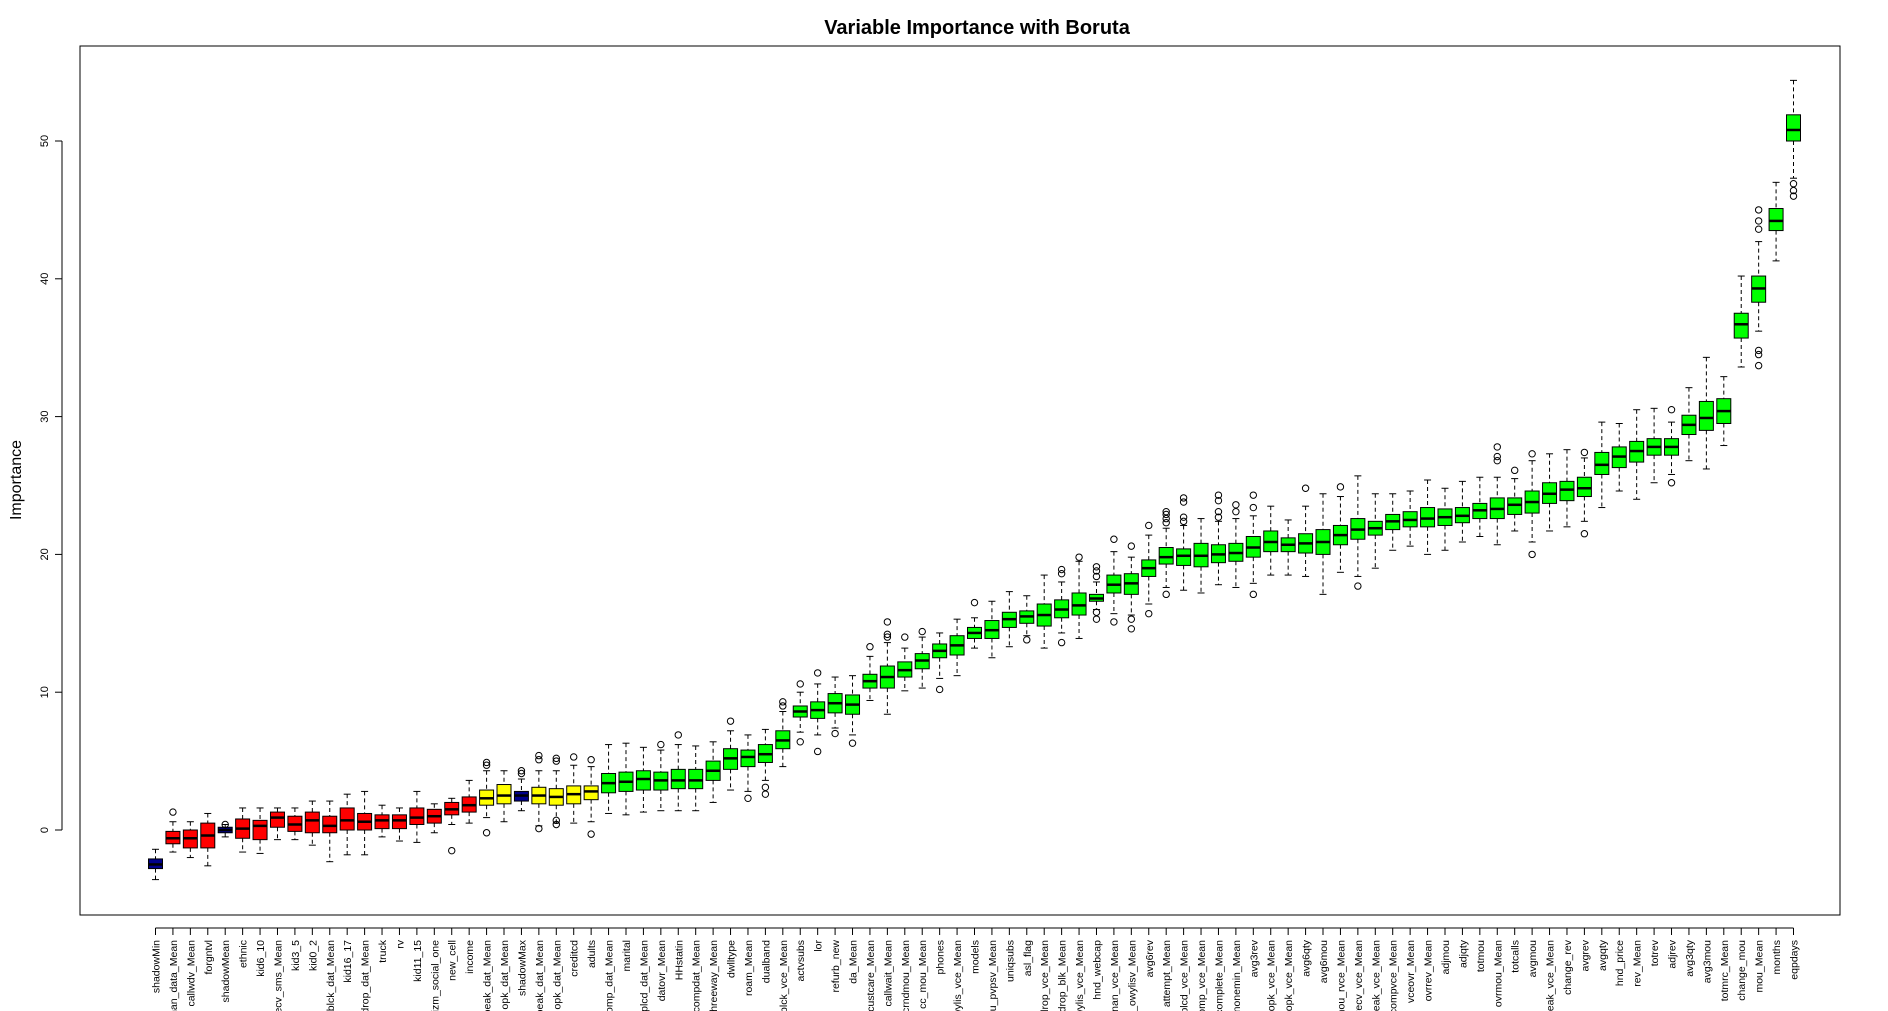 The image size is (1888, 1011). I want to click on x-tick-label: new_cell, so click(453, 960).